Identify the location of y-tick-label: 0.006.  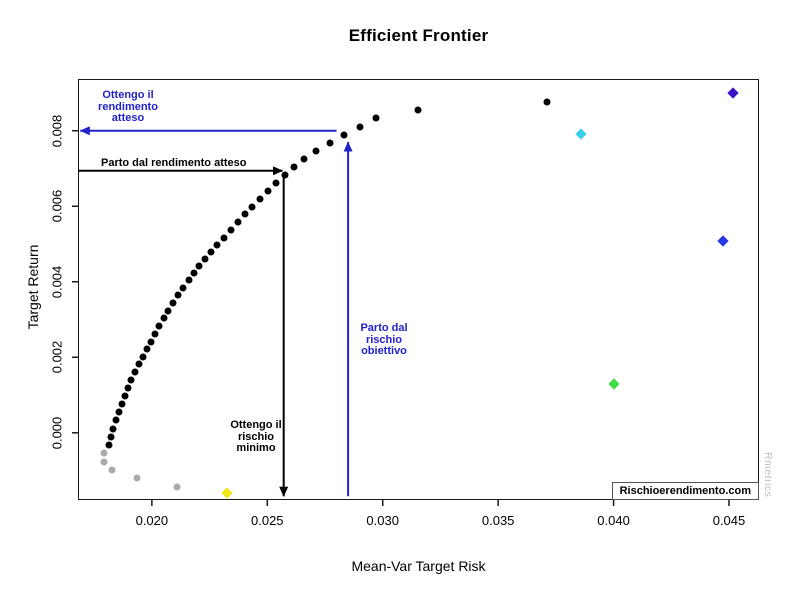
(57, 206).